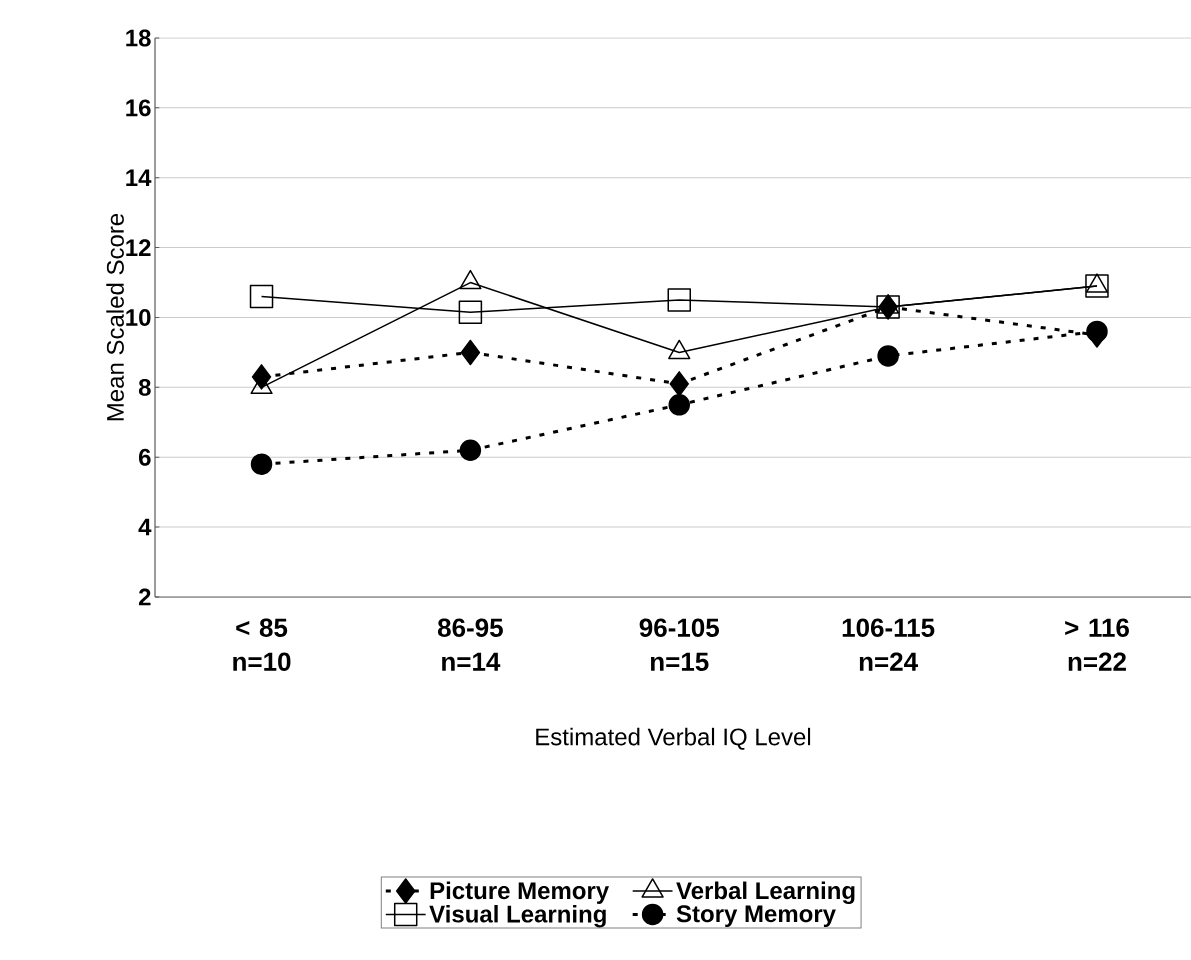 This screenshot has width=1191, height=960. I want to click on y-tick-label: 10, so click(138, 317).